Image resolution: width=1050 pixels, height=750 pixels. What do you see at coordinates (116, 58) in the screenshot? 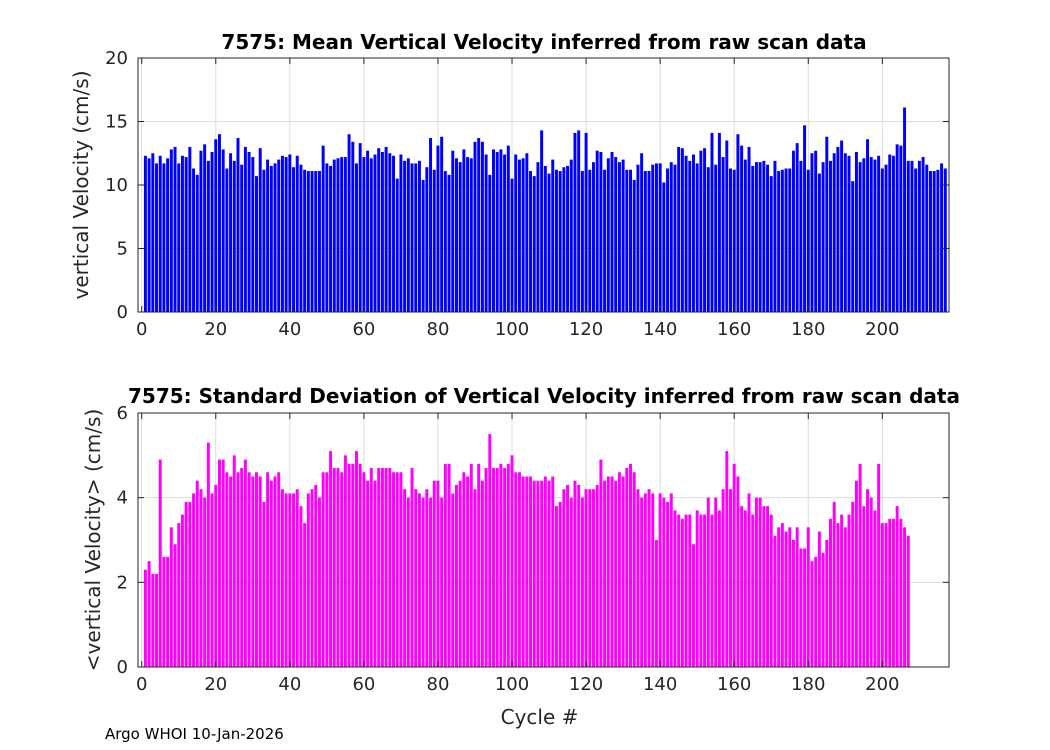
I see `y-tick-label: 20` at bounding box center [116, 58].